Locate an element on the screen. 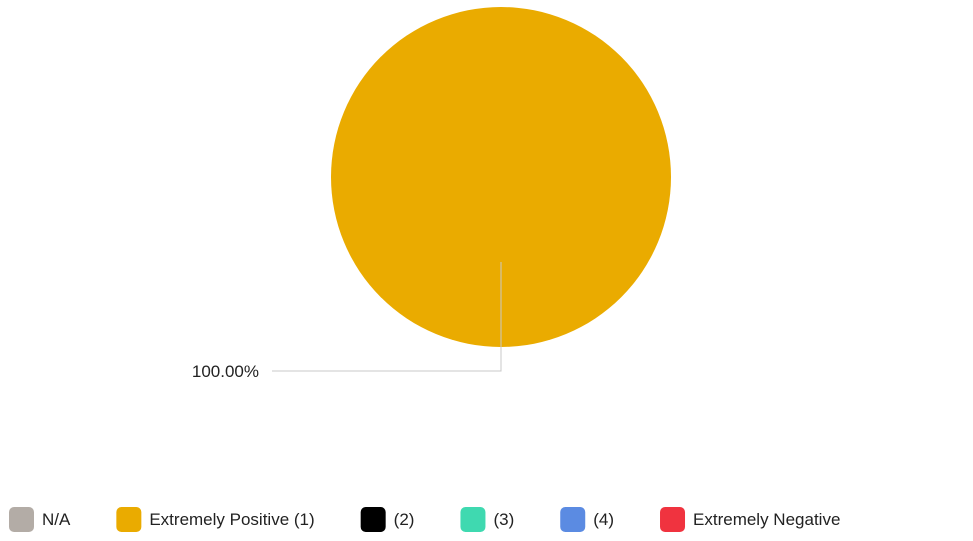 This screenshot has width=973, height=541. legend-label: N/A is located at coordinates (56, 519).